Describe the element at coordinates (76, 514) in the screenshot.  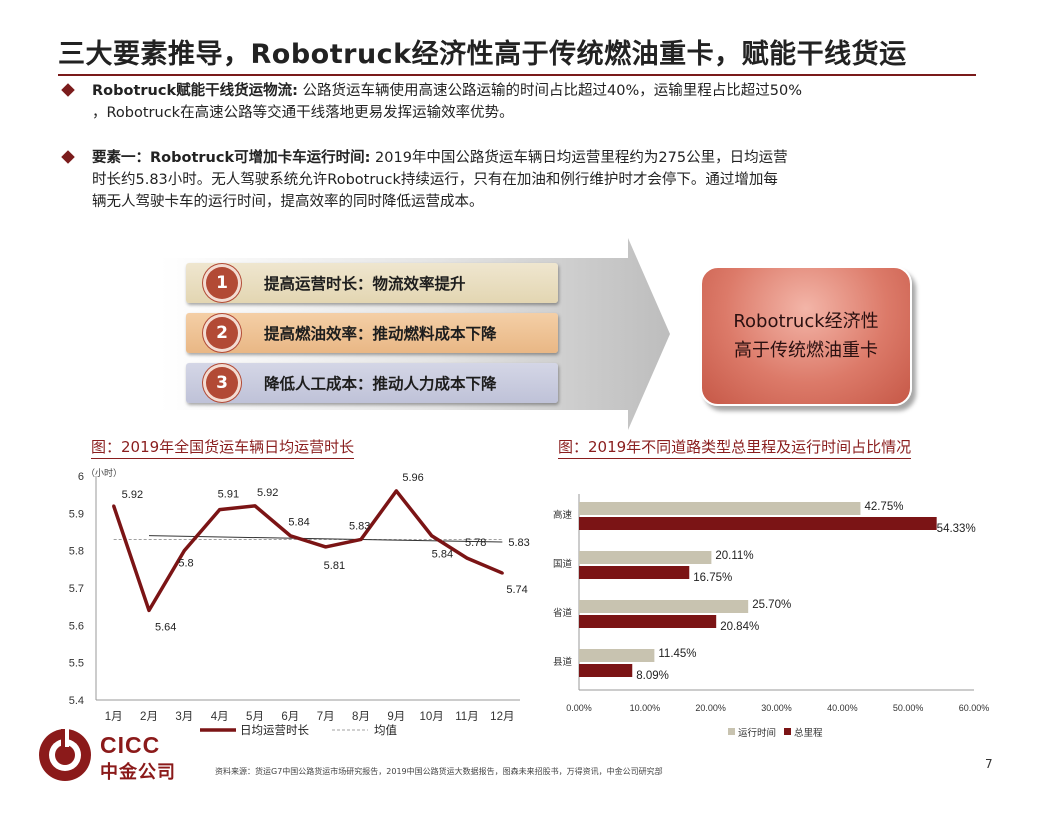
I see `y-tick-label: 5.9` at that location.